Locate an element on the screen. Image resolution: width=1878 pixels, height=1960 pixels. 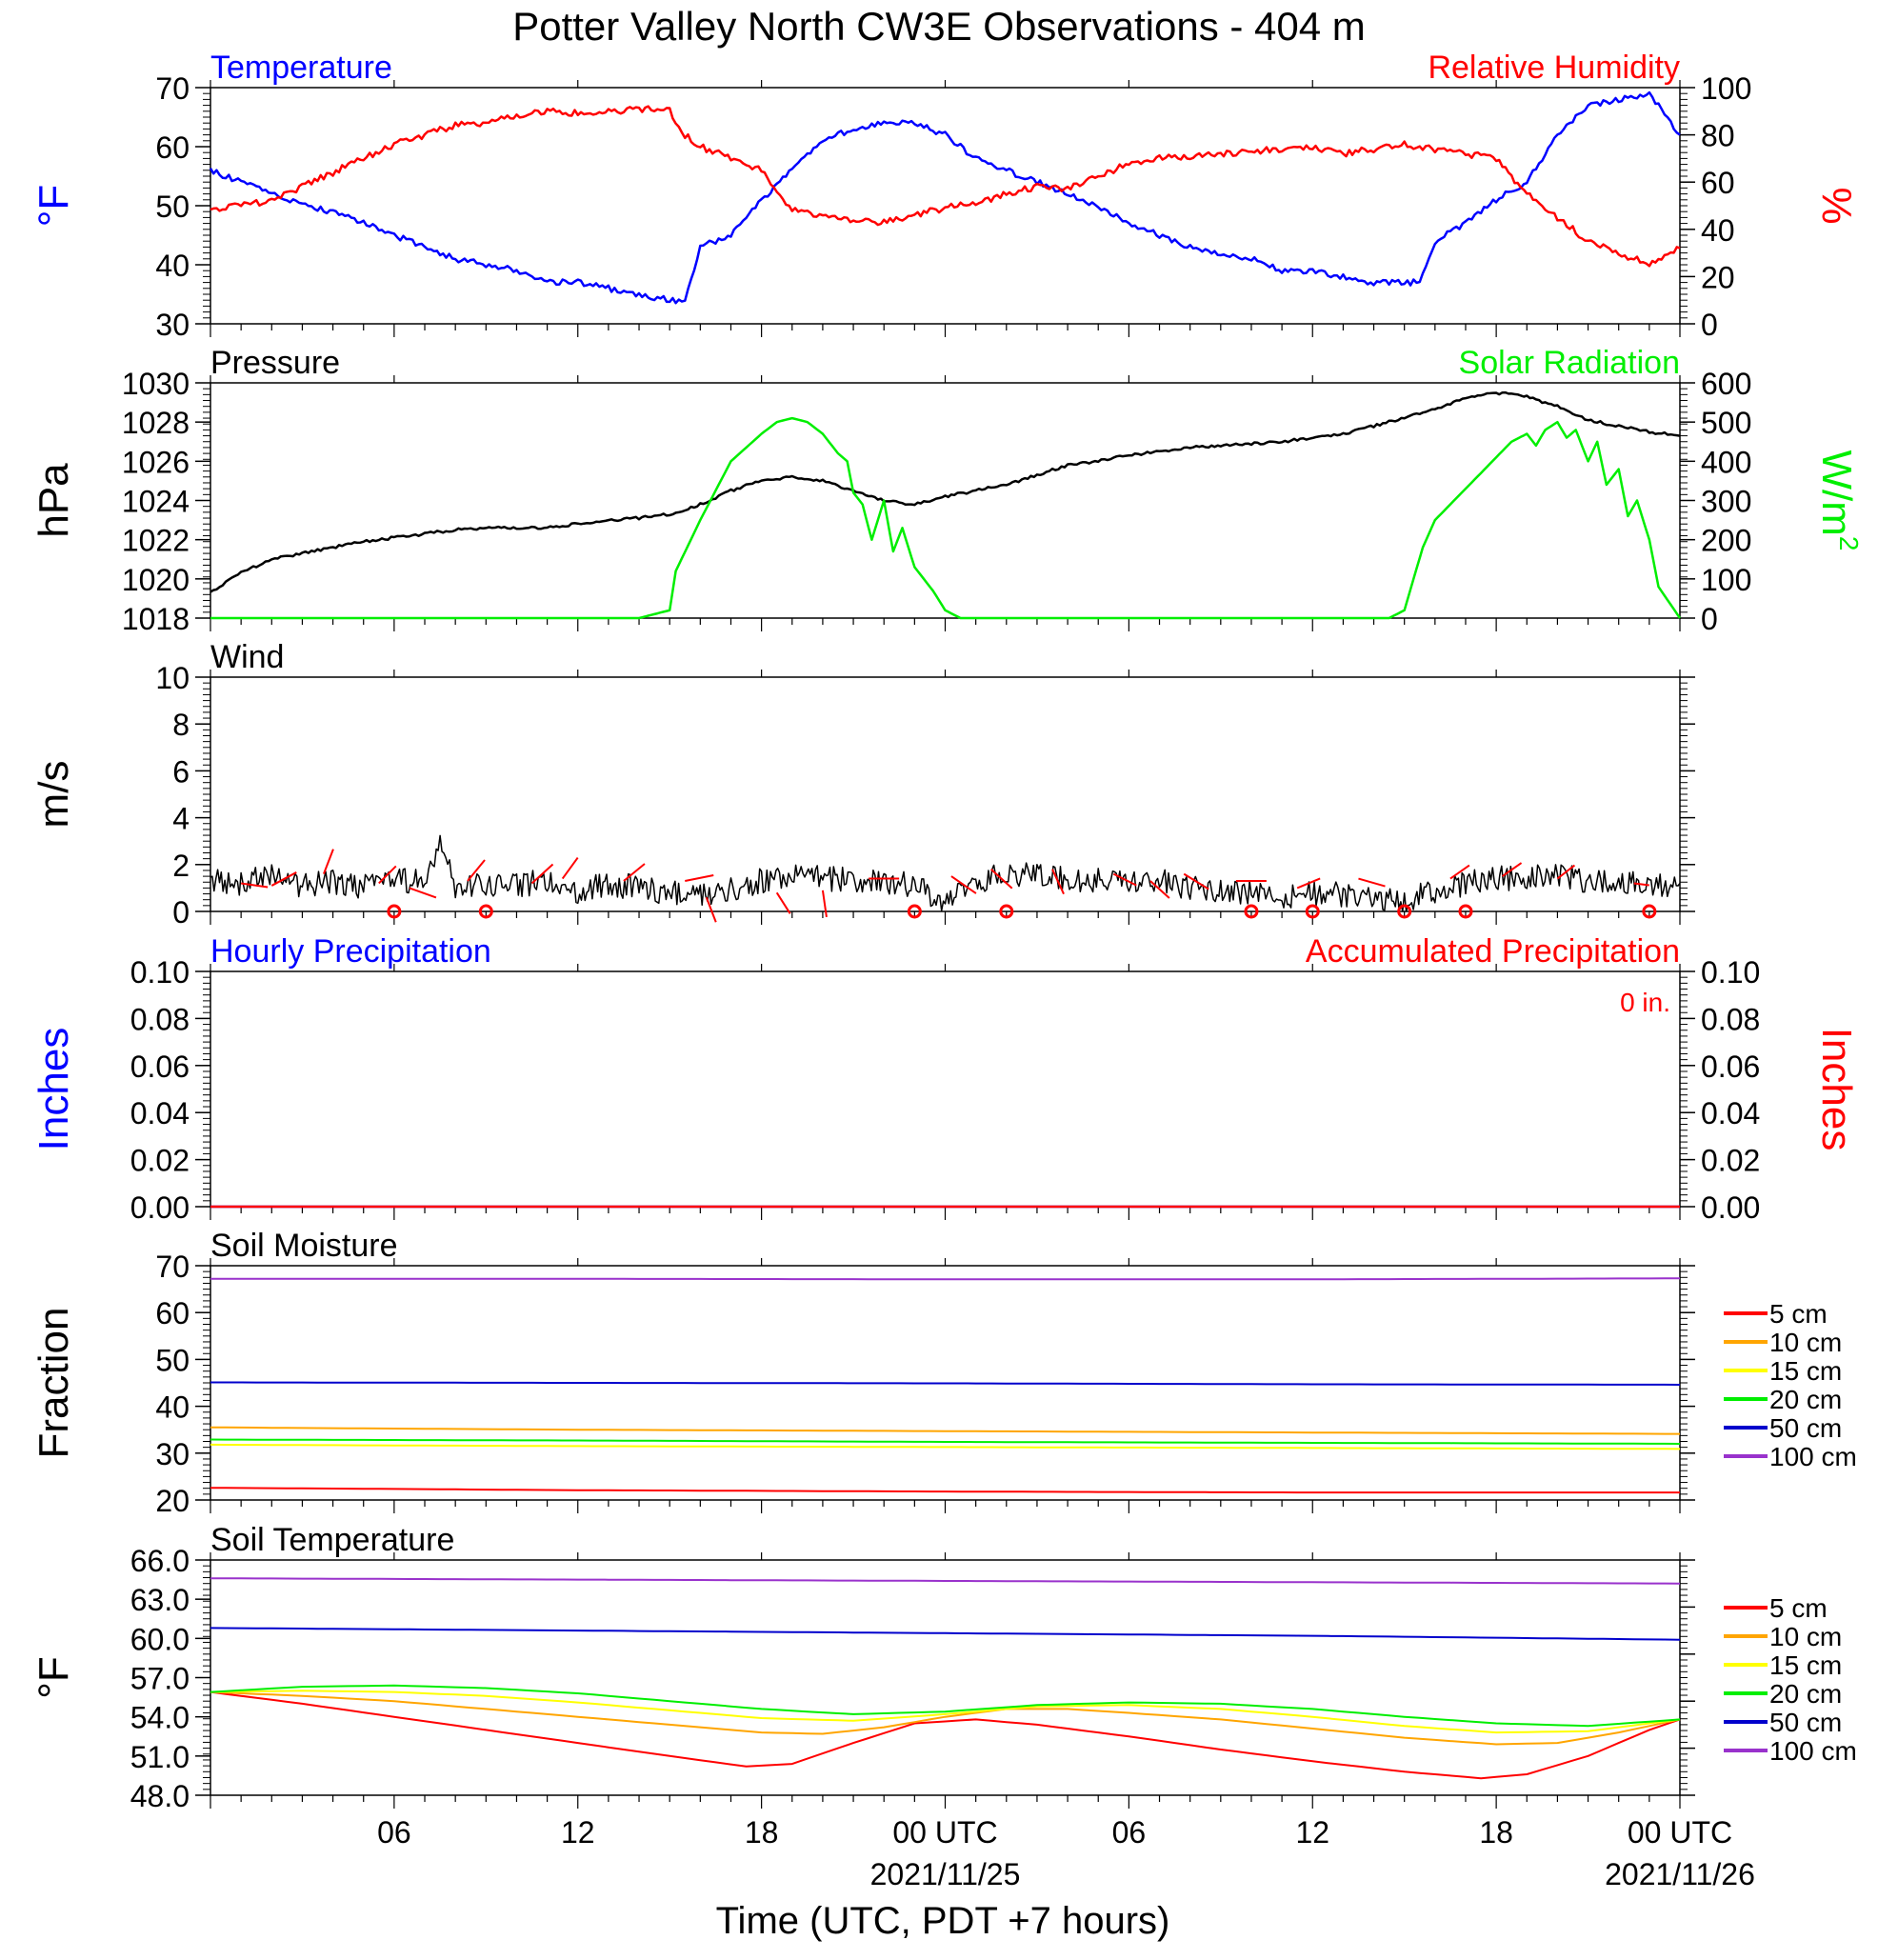
y-tick-label: 20 is located at coordinates (172, 1501).